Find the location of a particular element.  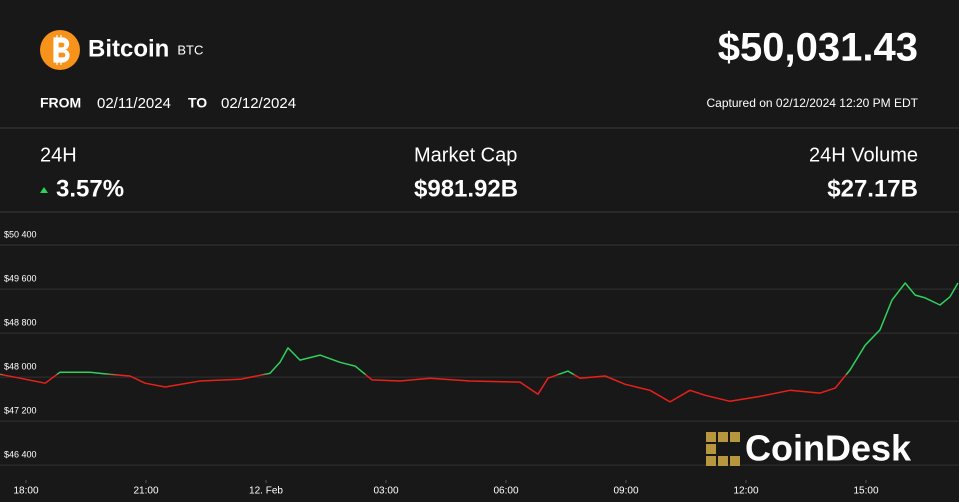

y-tick-label: $50 400 is located at coordinates (20, 234).